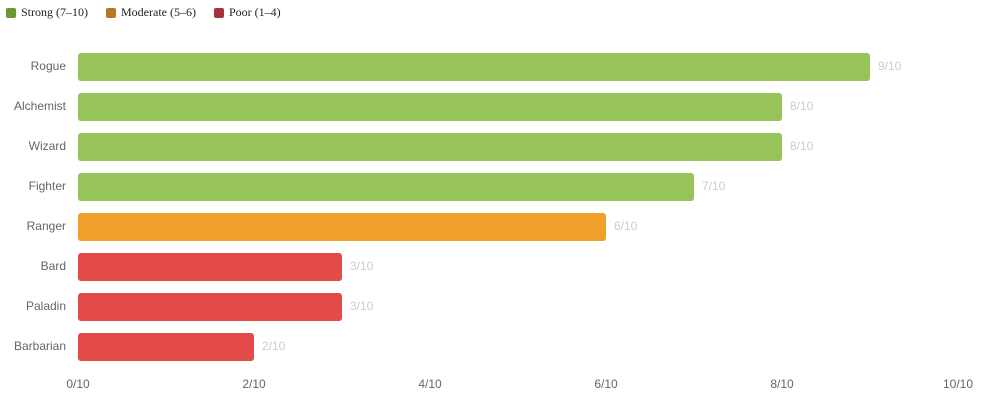 This screenshot has width=982, height=403. I want to click on y-tick-label: Alchemist, so click(40, 106).